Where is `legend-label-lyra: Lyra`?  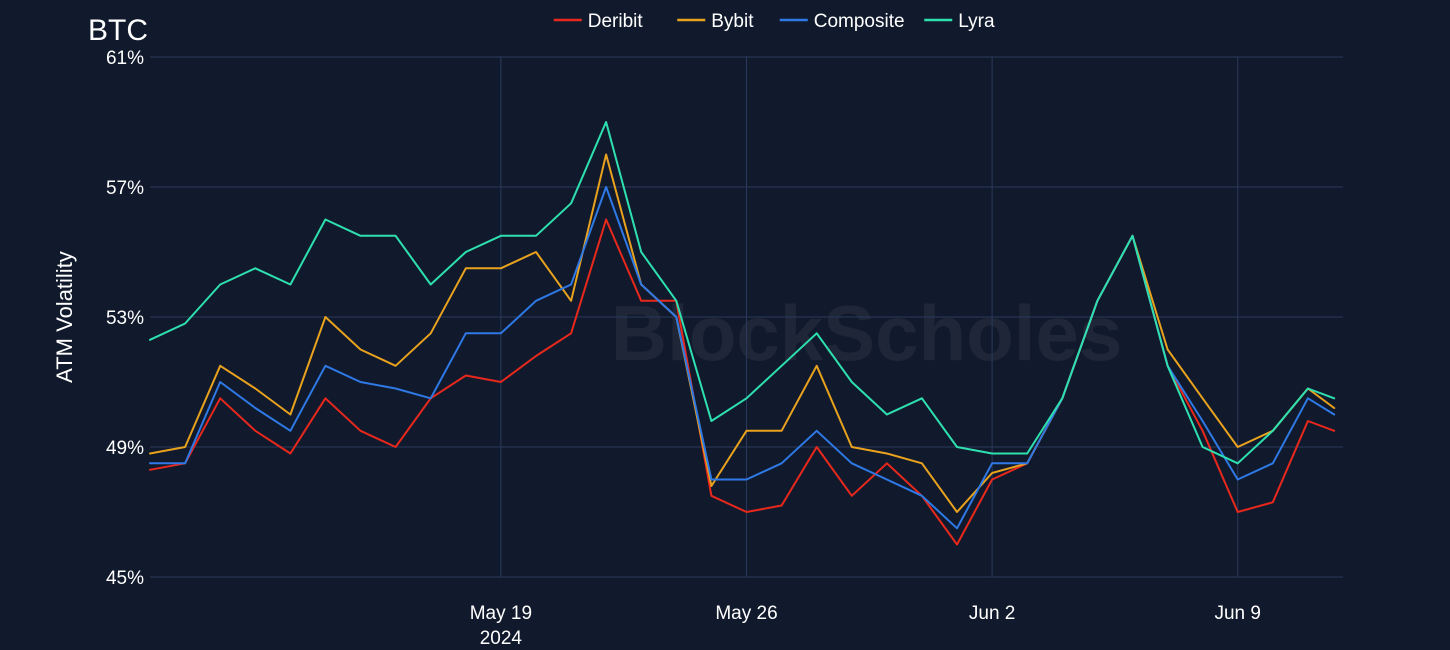 legend-label-lyra: Lyra is located at coordinates (976, 21).